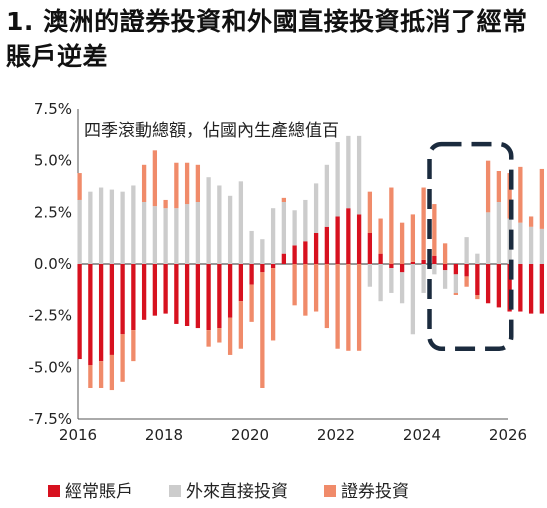 This screenshot has width=547, height=508. What do you see at coordinates (250, 435) in the screenshot?
I see `x-tick-label: 2020` at bounding box center [250, 435].